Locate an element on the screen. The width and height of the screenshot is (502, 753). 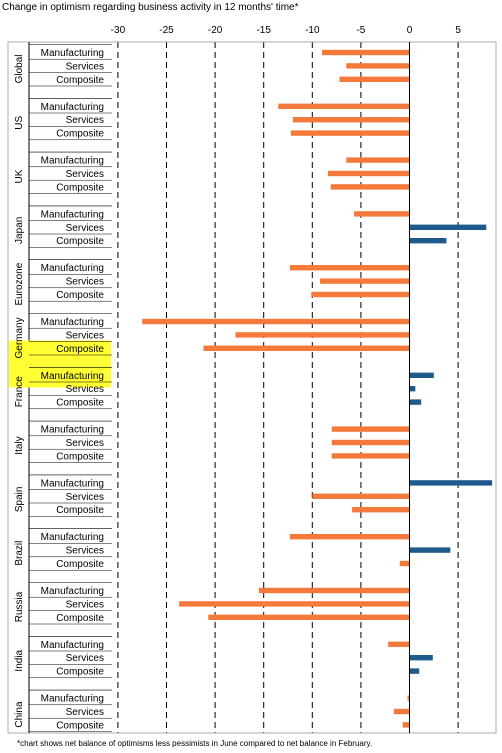
bar-global-composite is located at coordinates (374, 79).